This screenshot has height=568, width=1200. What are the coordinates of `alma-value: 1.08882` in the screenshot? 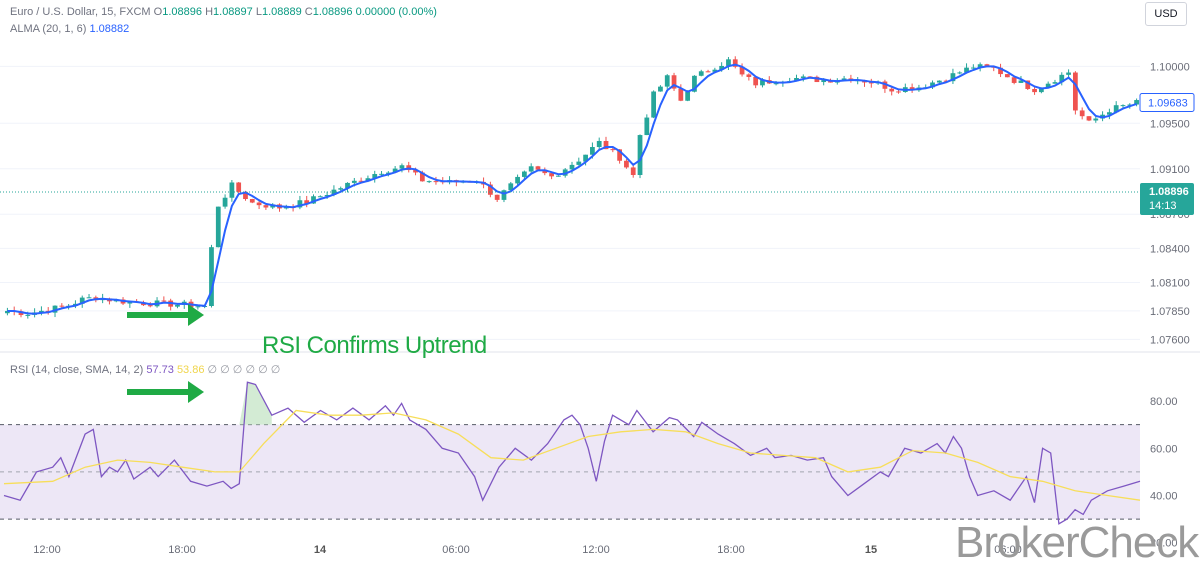 It's located at (109, 29).